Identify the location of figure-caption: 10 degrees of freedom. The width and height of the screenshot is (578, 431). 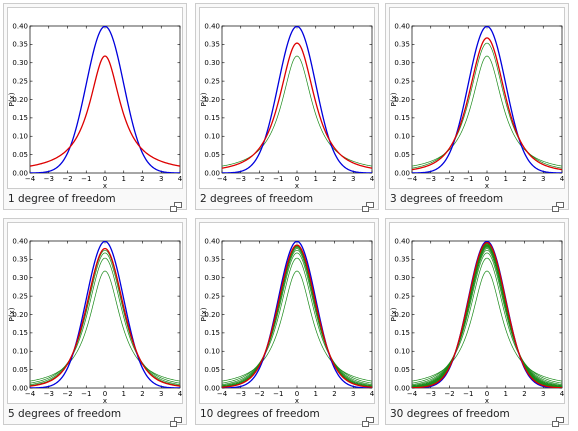
(260, 414).